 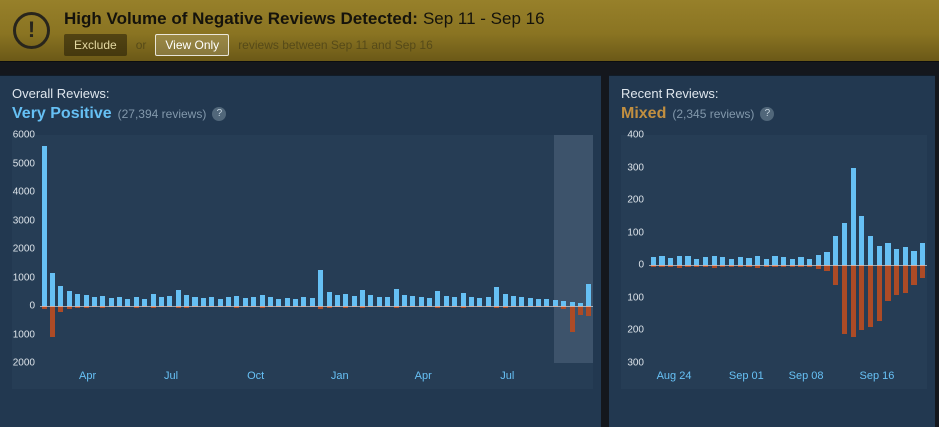 I want to click on overall-review-count: (27,394 reviews), so click(x=162, y=114).